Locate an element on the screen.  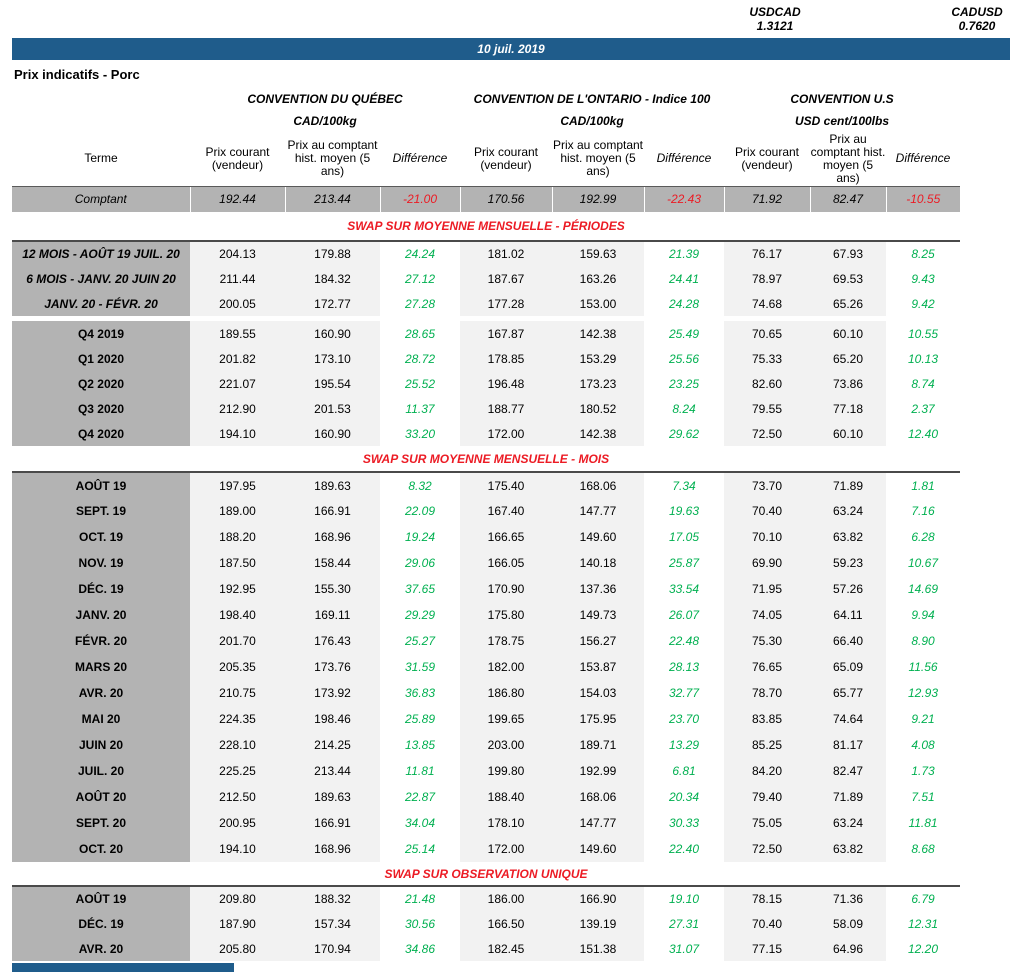
difference-cell: 21.39 is located at coordinates (684, 253).